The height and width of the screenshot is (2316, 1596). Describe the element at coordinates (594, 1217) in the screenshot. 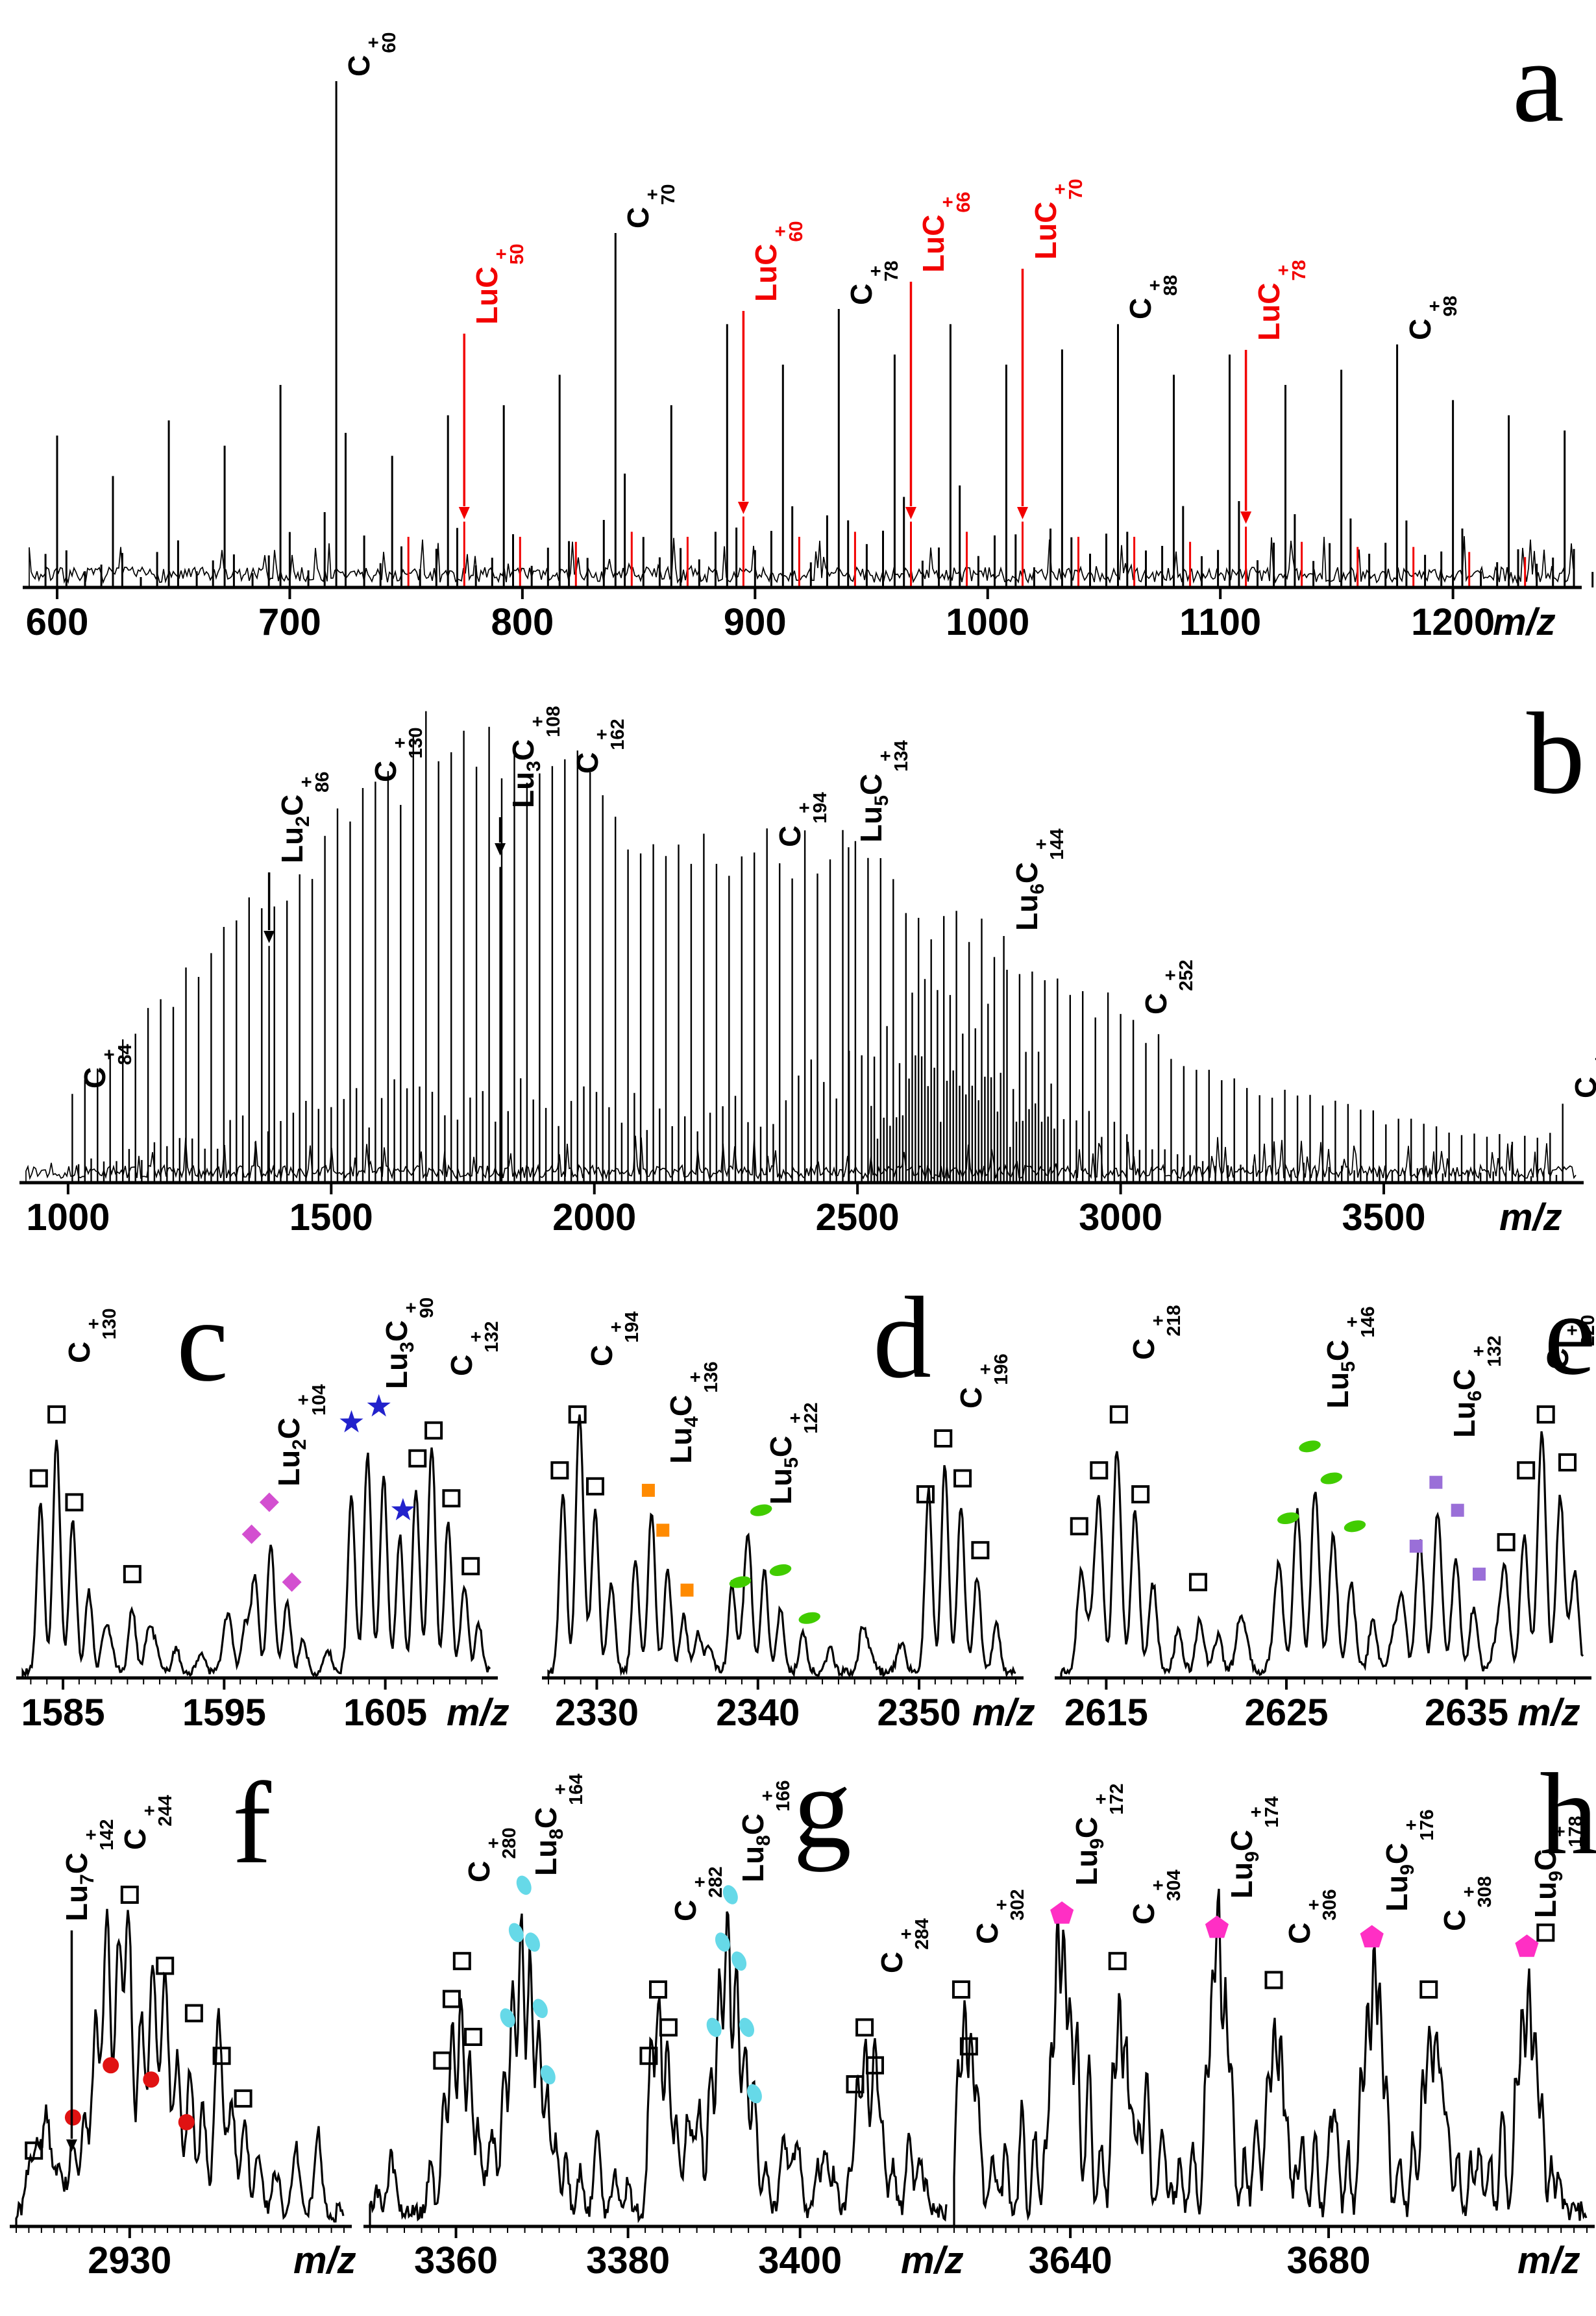

I see `tick-label: 2000` at that location.